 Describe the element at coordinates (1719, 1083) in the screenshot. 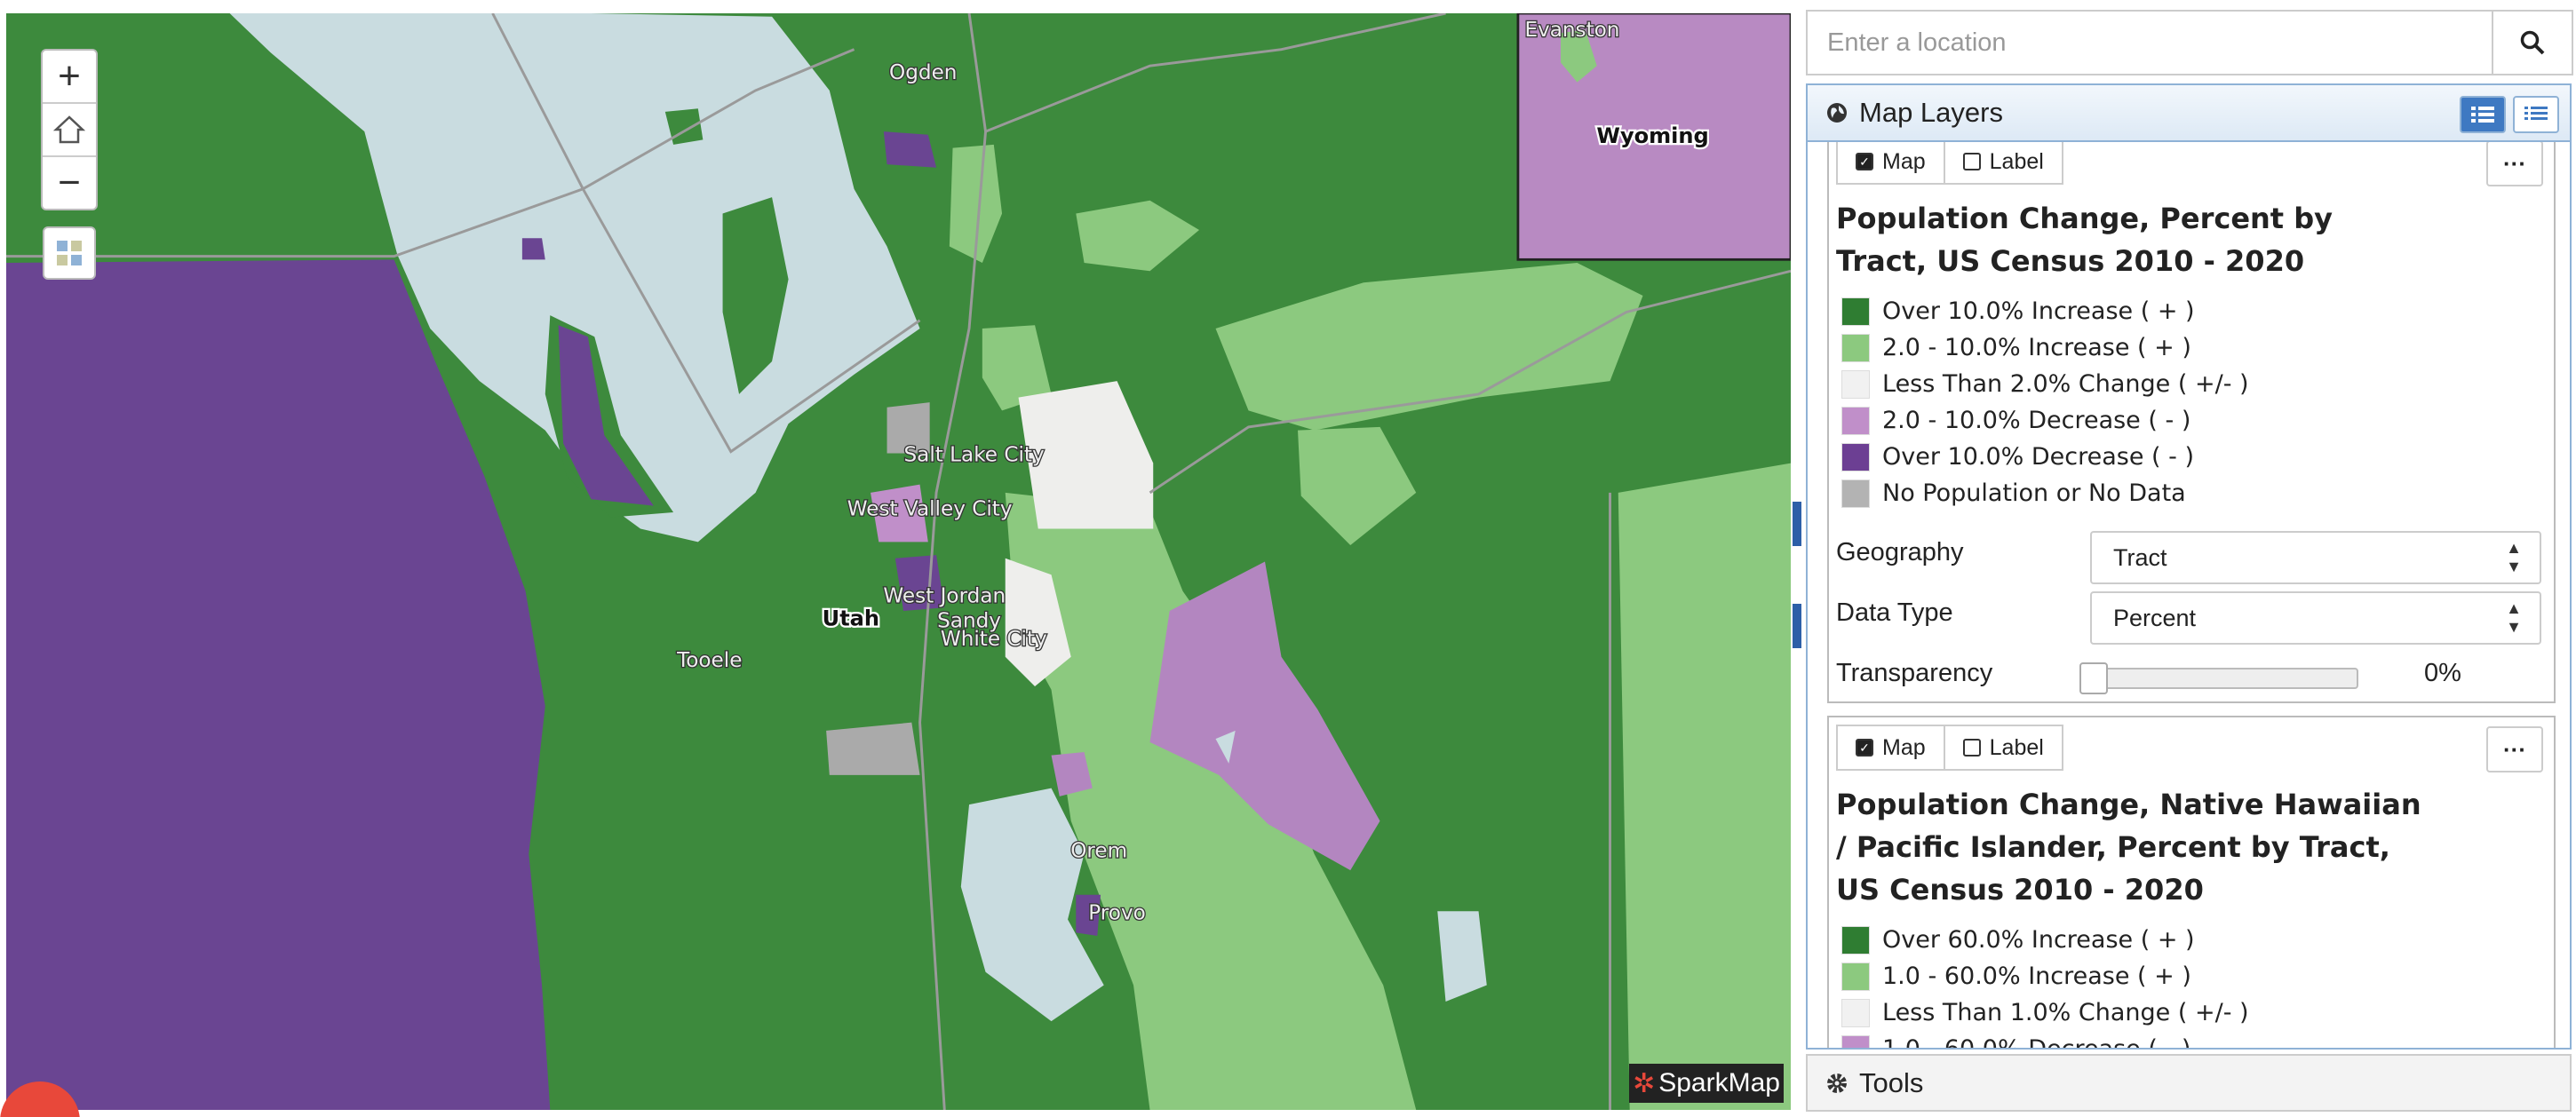

I see `attribution-text: SparkMap` at that location.